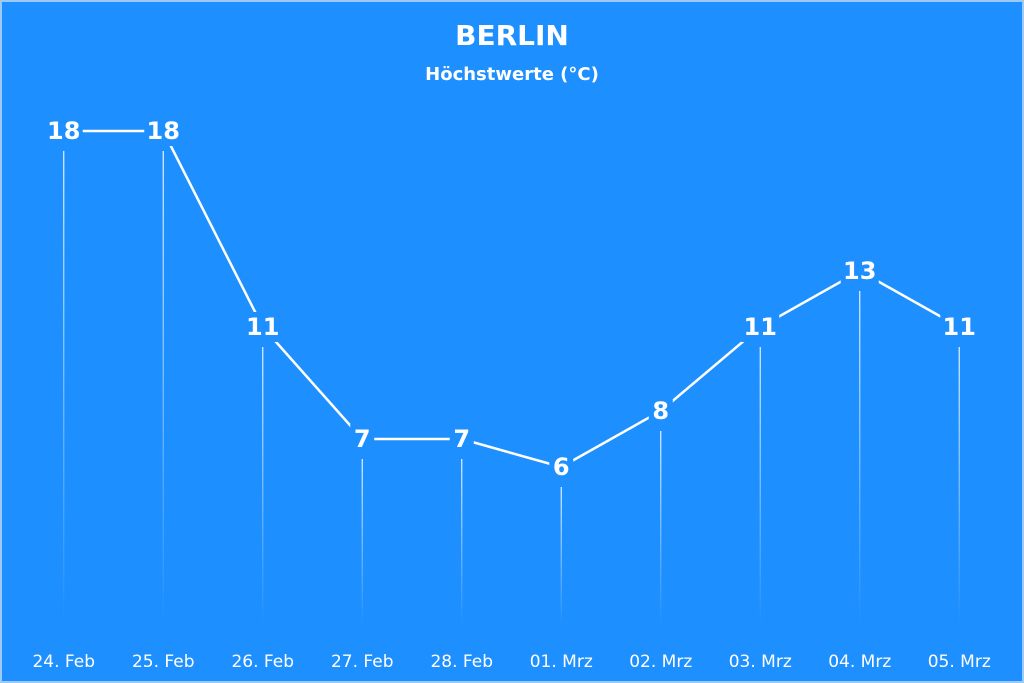 The width and height of the screenshot is (1024, 683). I want to click on x-tick-label: 26. Feb, so click(262, 662).